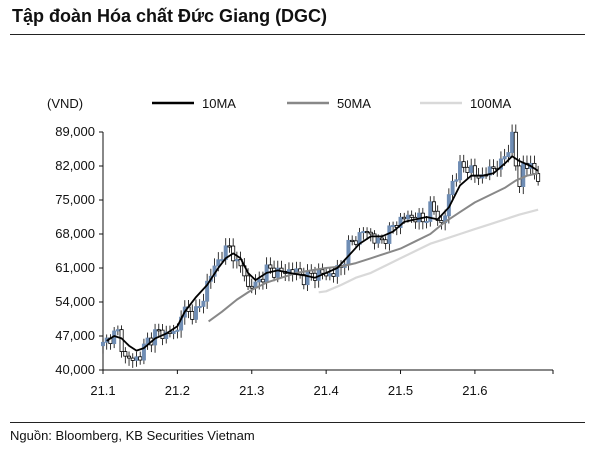  What do you see at coordinates (491, 103) in the screenshot?
I see `legend-label-100ma: 100MA` at bounding box center [491, 103].